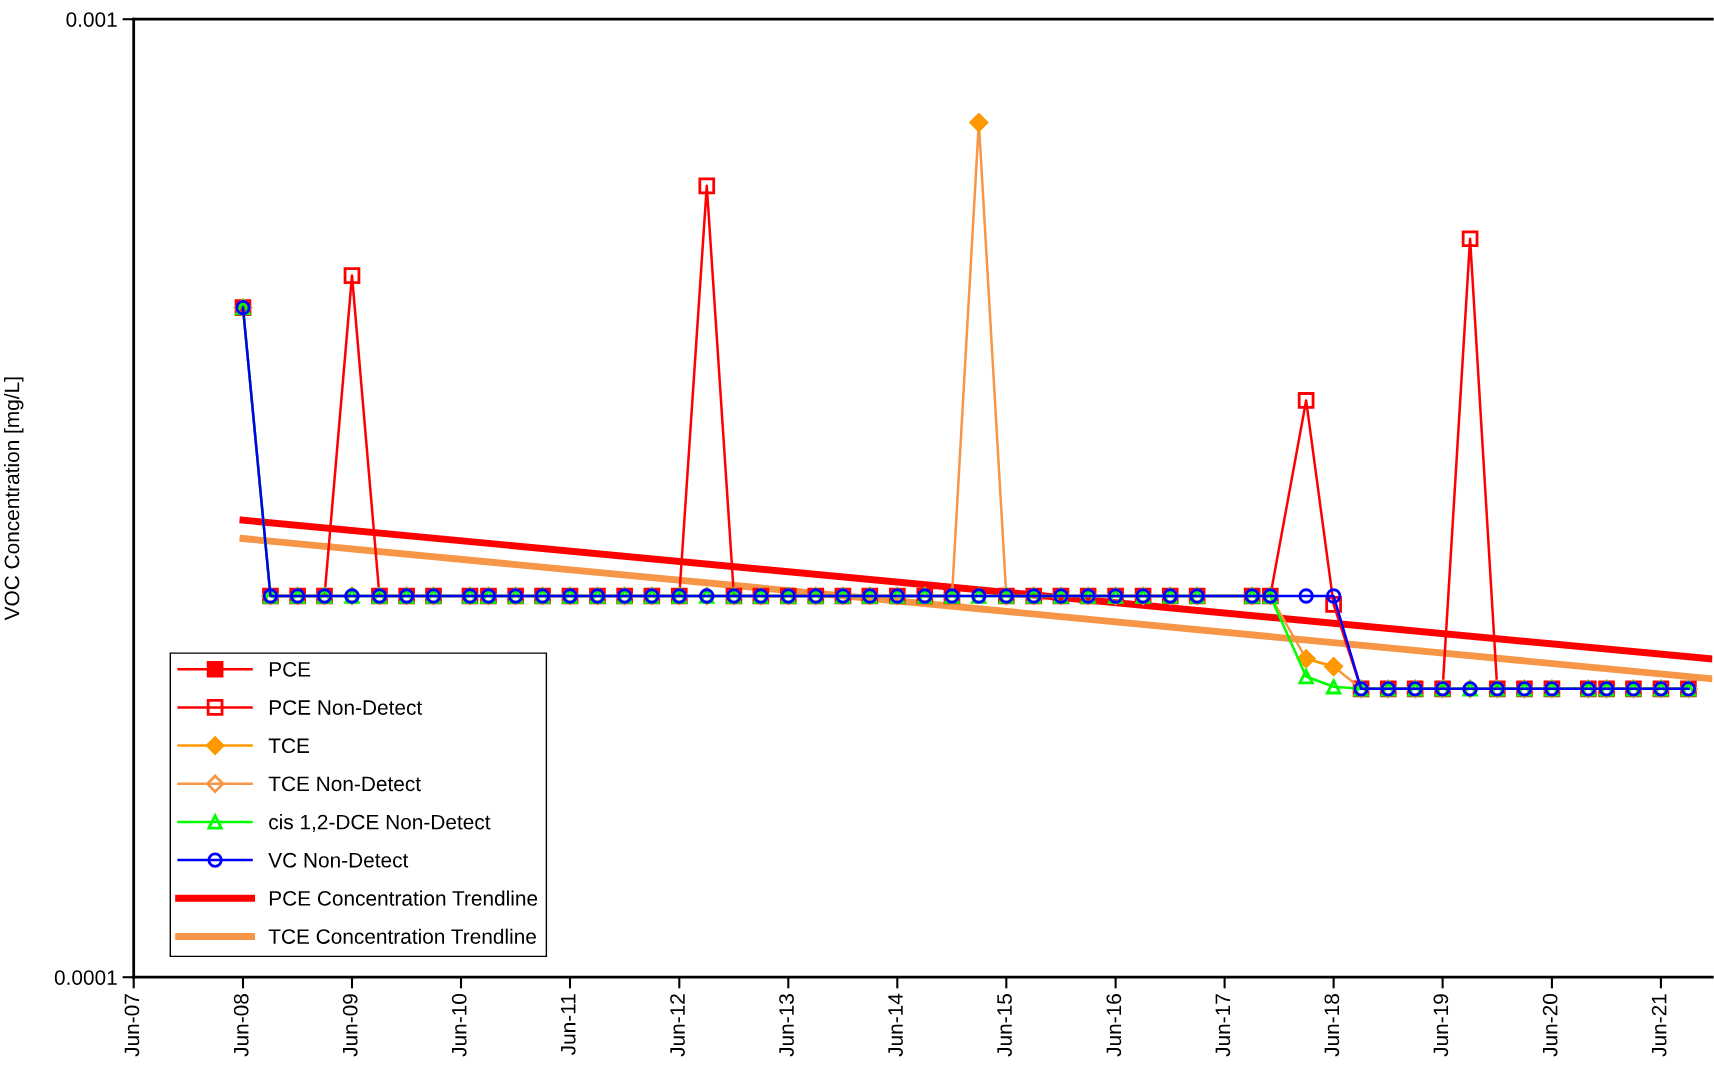 The height and width of the screenshot is (1068, 1714). What do you see at coordinates (1114, 1025) in the screenshot?
I see `x-tick-label: Jun-16` at bounding box center [1114, 1025].